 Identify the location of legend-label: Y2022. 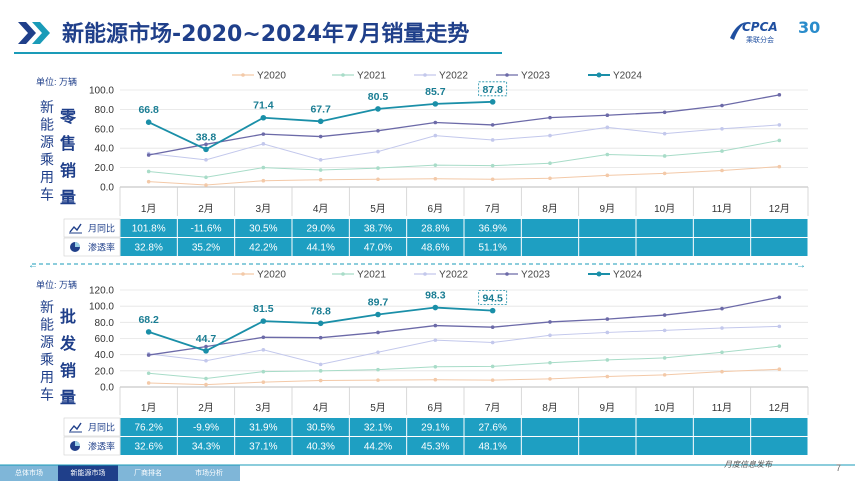
(453, 76).